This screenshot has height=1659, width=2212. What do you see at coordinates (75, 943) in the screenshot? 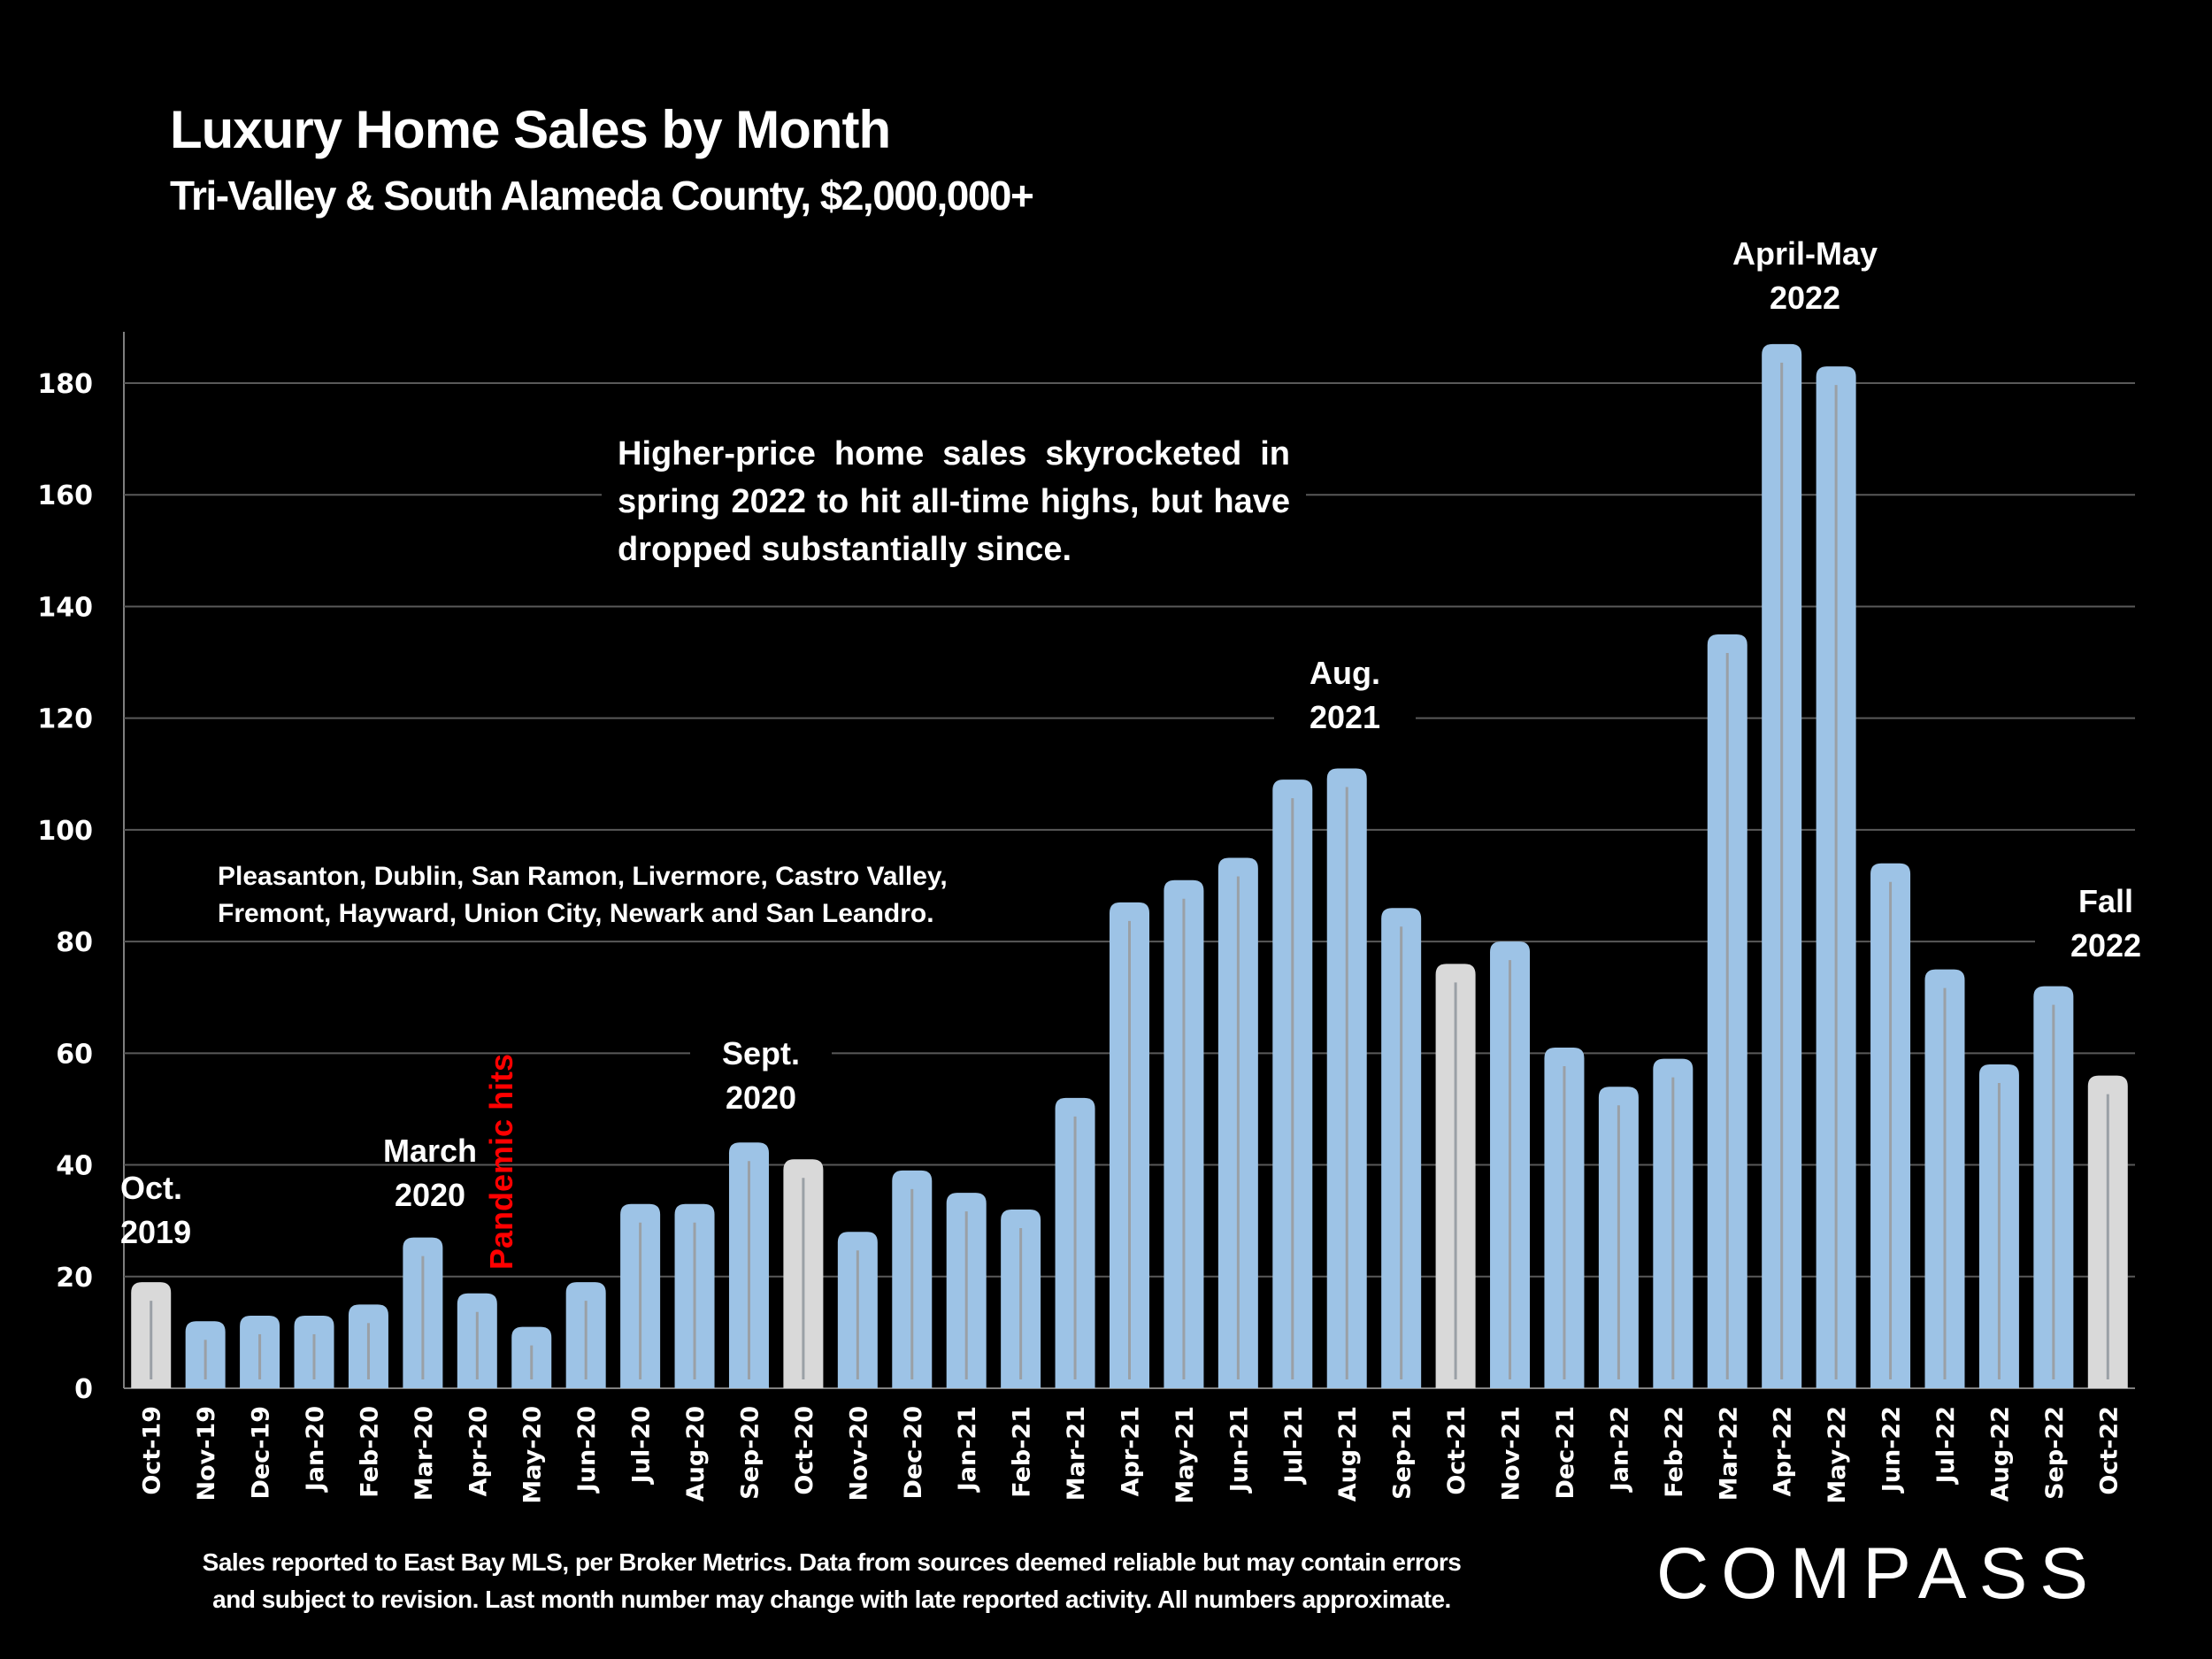
I see `y-tick-label: 80` at bounding box center [75, 943].